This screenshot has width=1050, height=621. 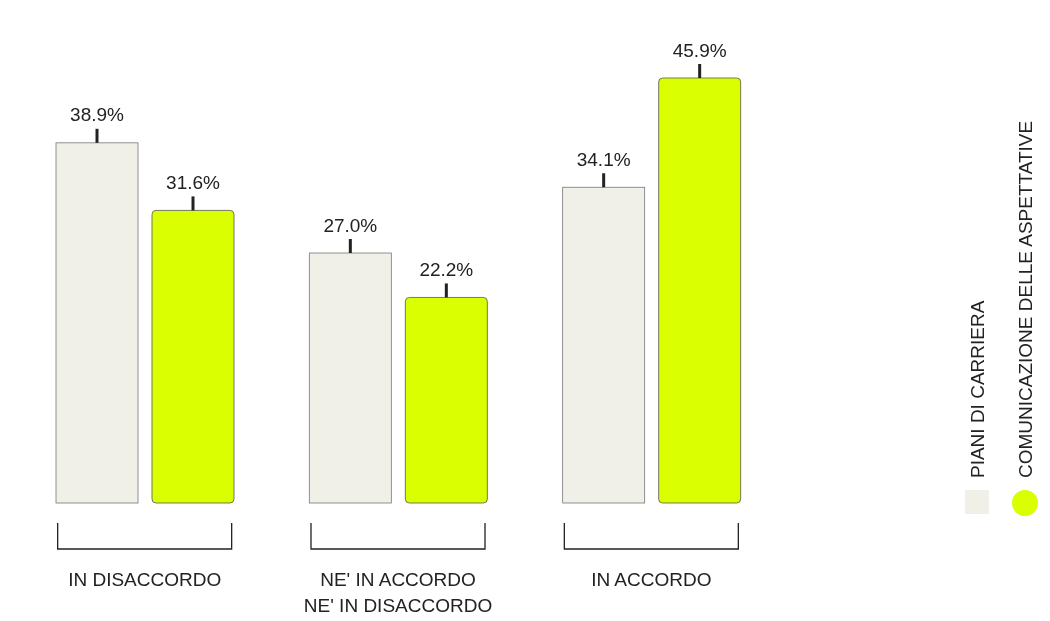 I want to click on x-tick-label: IN DISACCORDO, so click(x=145, y=579).